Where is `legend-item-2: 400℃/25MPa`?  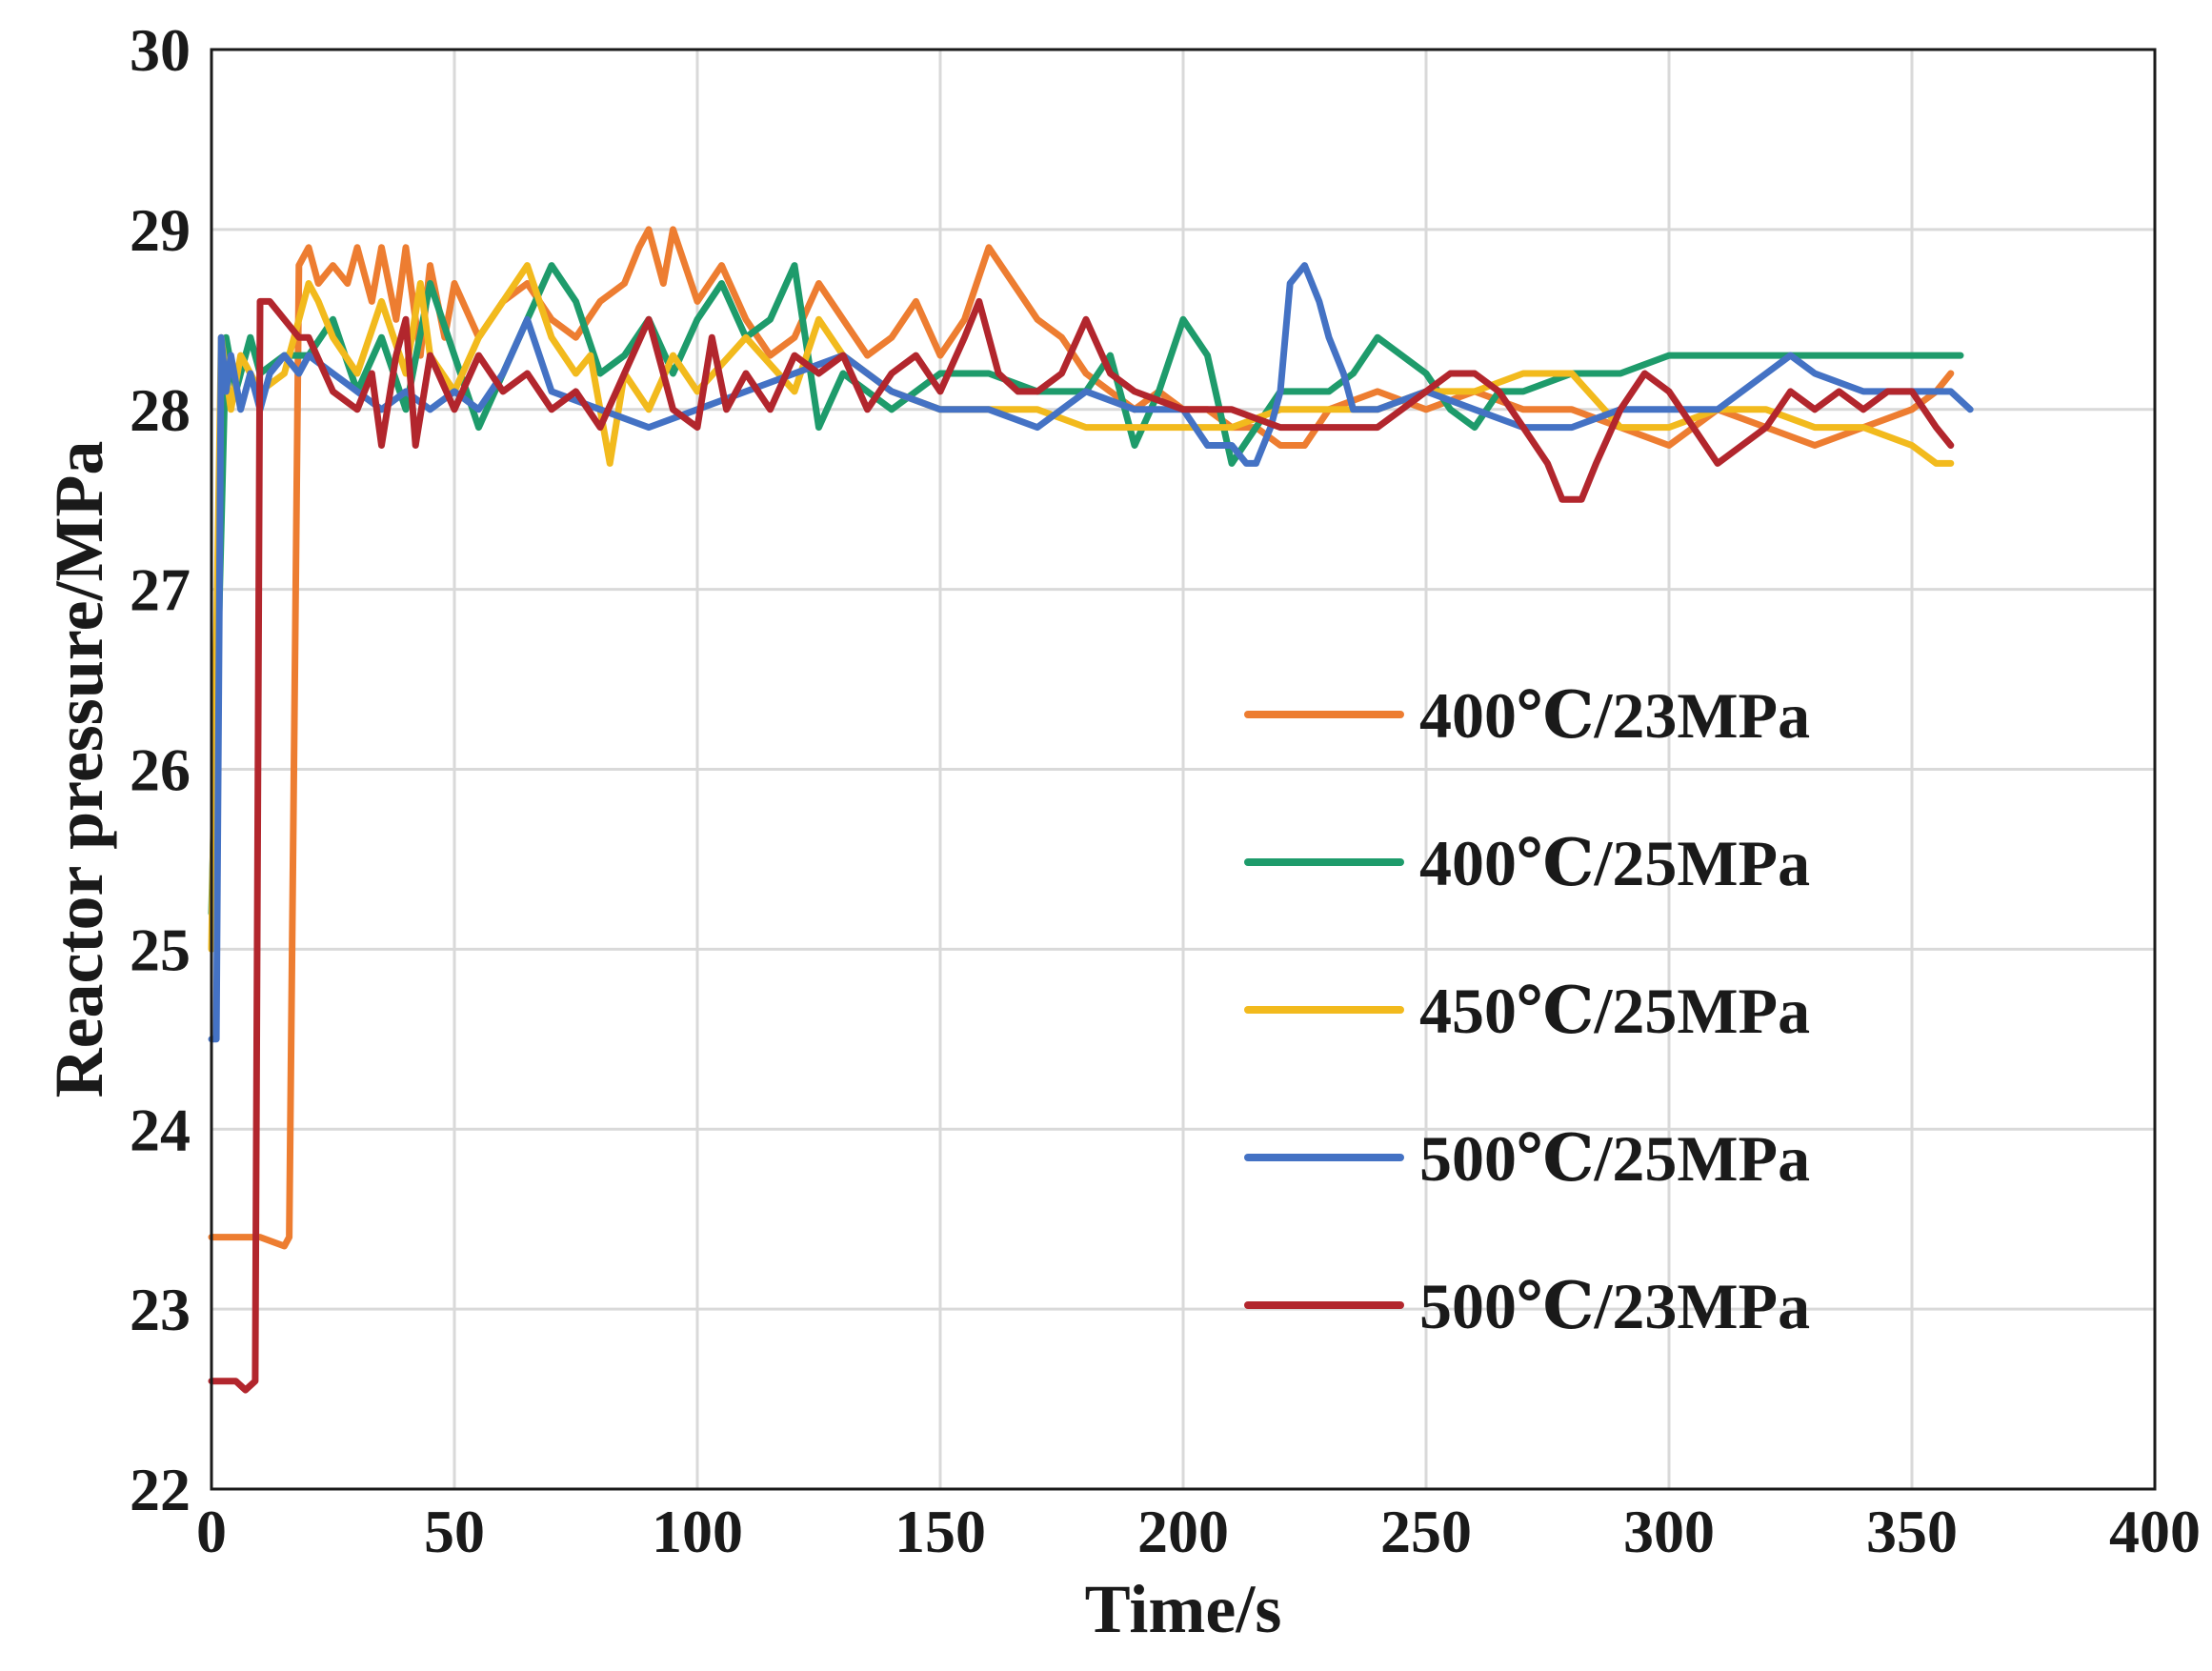
legend-item-2: 400℃/25MPa is located at coordinates (1527, 863).